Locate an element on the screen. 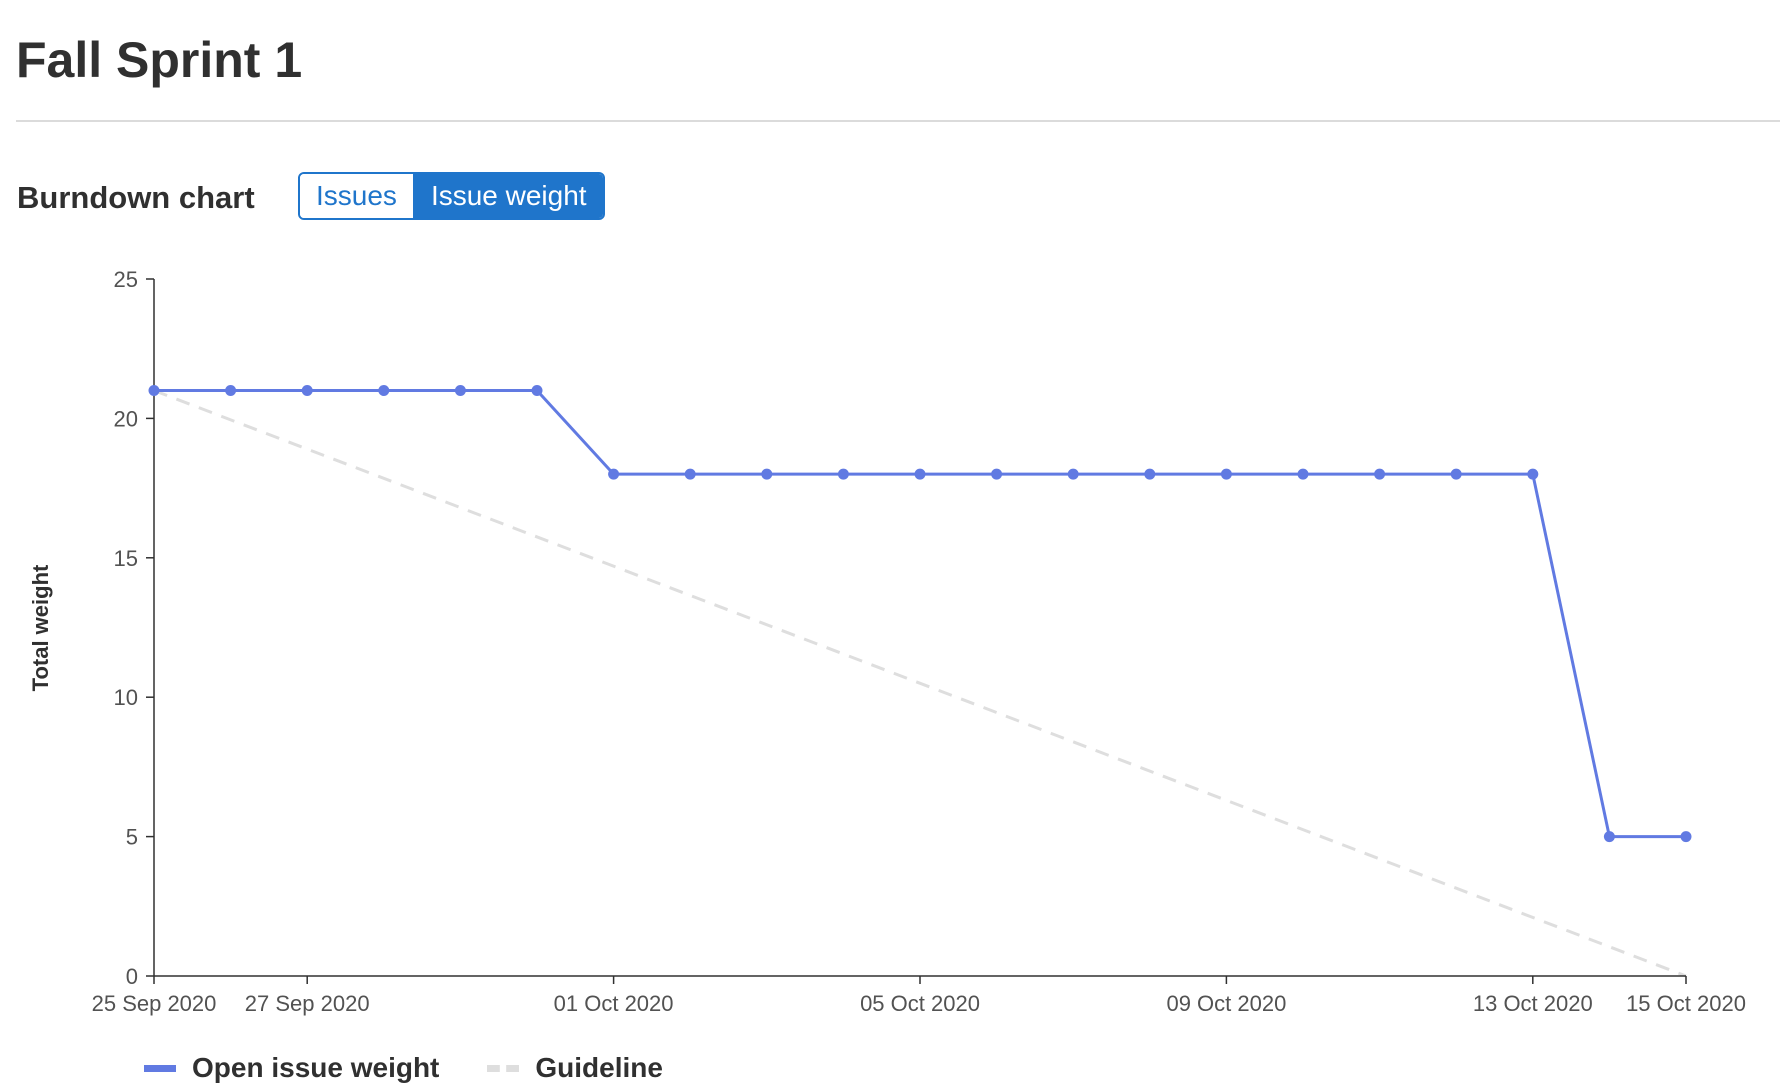  legend-item-guideline: Guideline is located at coordinates (575, 1068).